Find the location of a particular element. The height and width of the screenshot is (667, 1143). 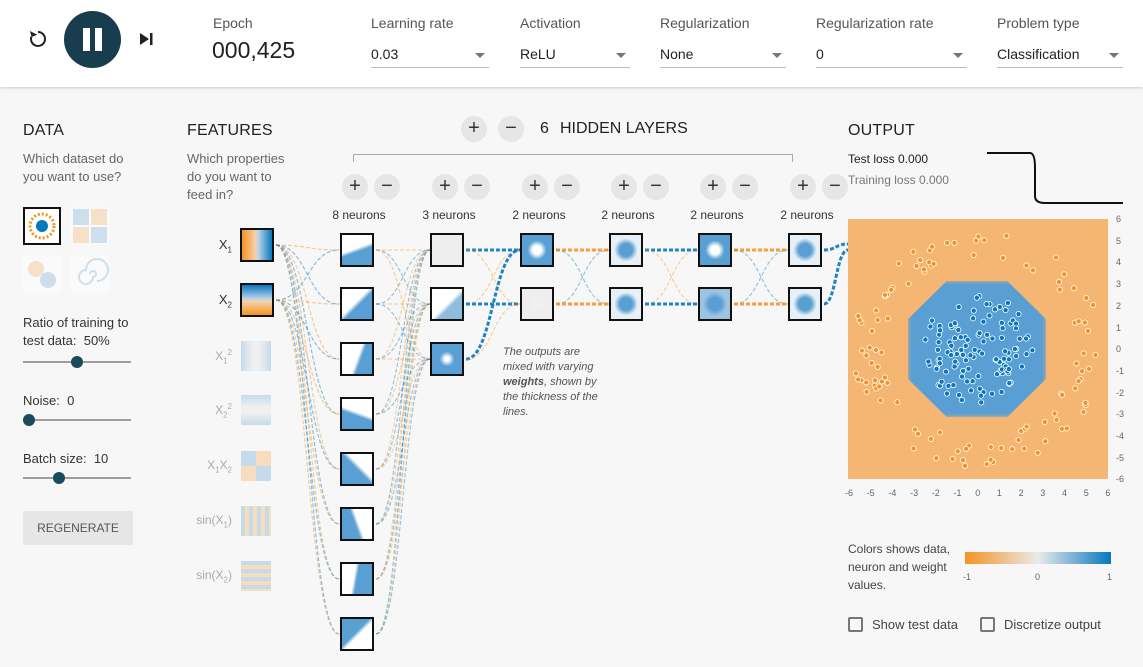

noise-slider is located at coordinates (77, 420).